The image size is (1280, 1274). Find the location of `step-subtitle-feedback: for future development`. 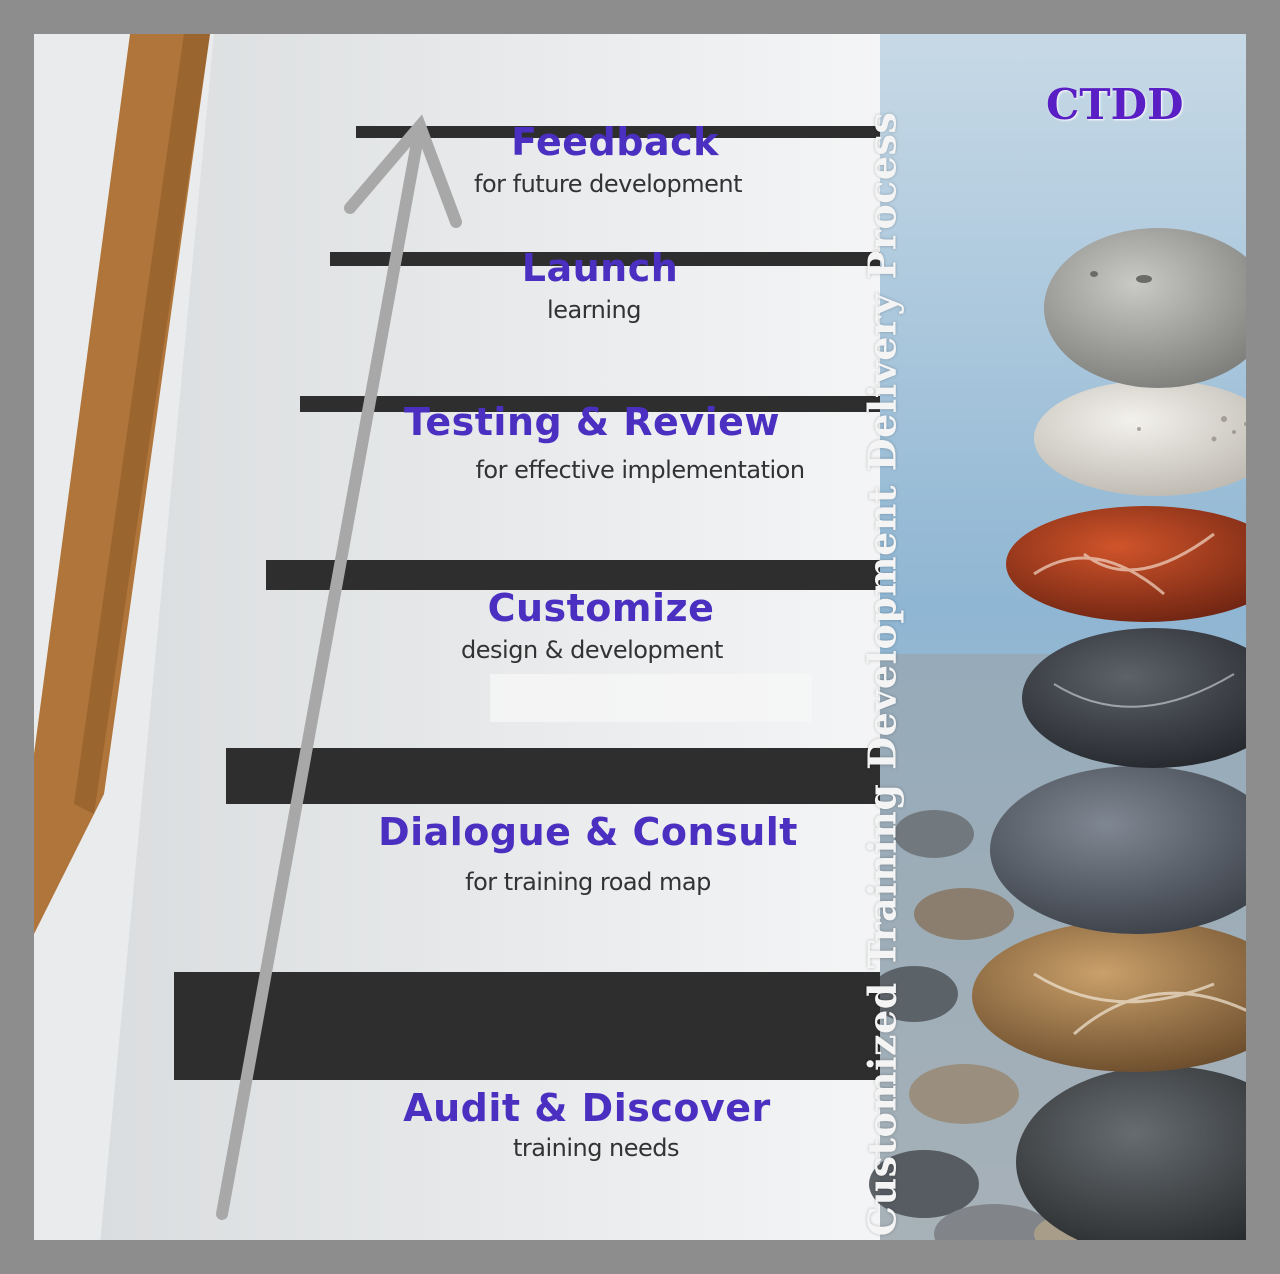

step-subtitle-feedback: for future development is located at coordinates (608, 184).